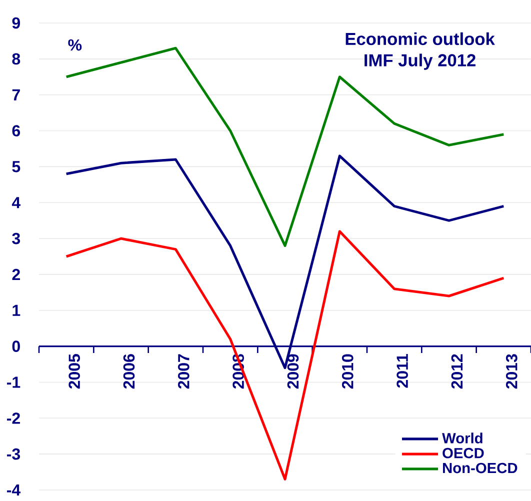 The width and height of the screenshot is (531, 501). I want to click on legend-label: OECD, so click(463, 453).